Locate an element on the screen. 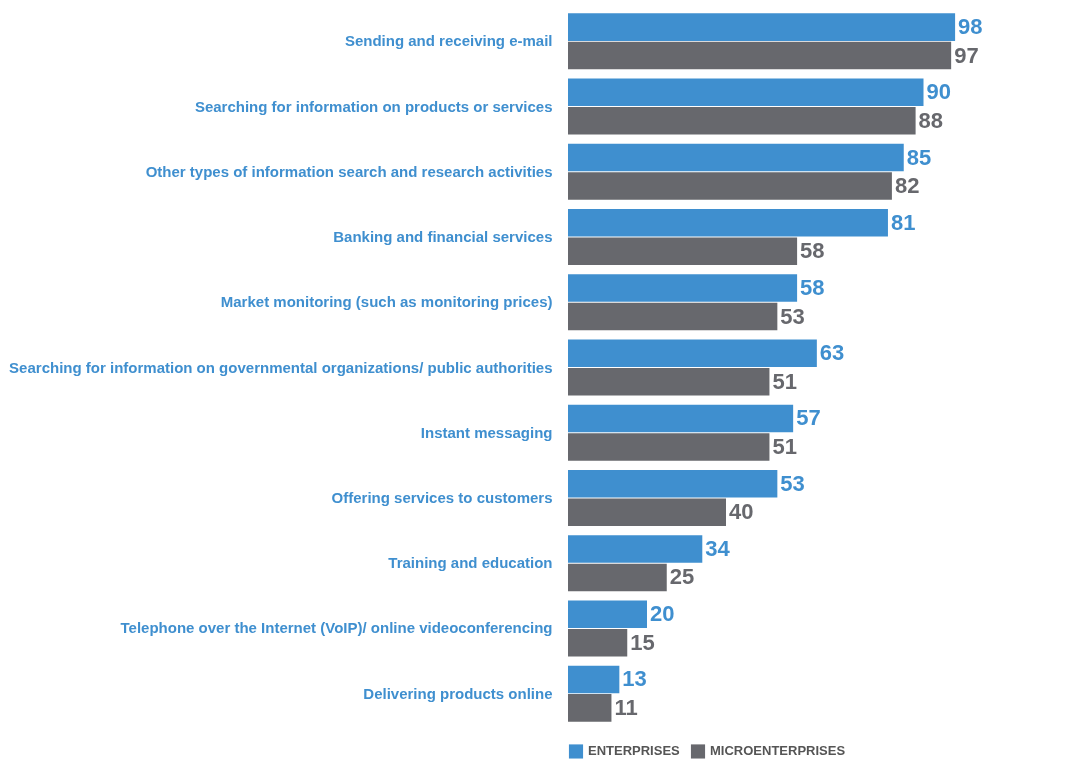 This screenshot has height=778, width=1065. data-label: 57 is located at coordinates (808, 418).